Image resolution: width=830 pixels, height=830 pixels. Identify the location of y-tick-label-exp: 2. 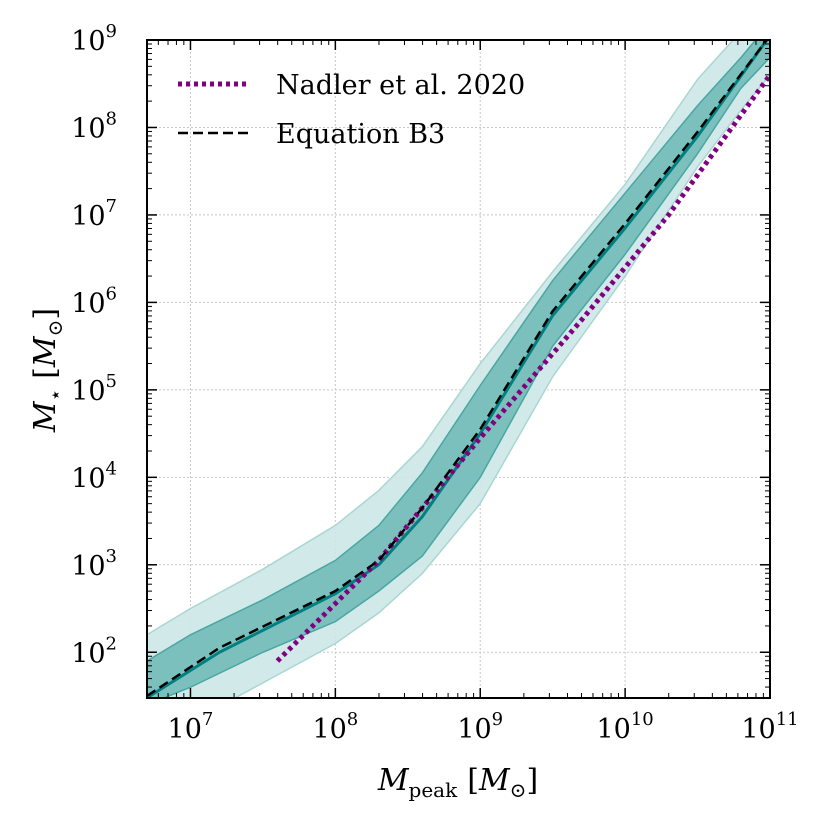
(111, 643).